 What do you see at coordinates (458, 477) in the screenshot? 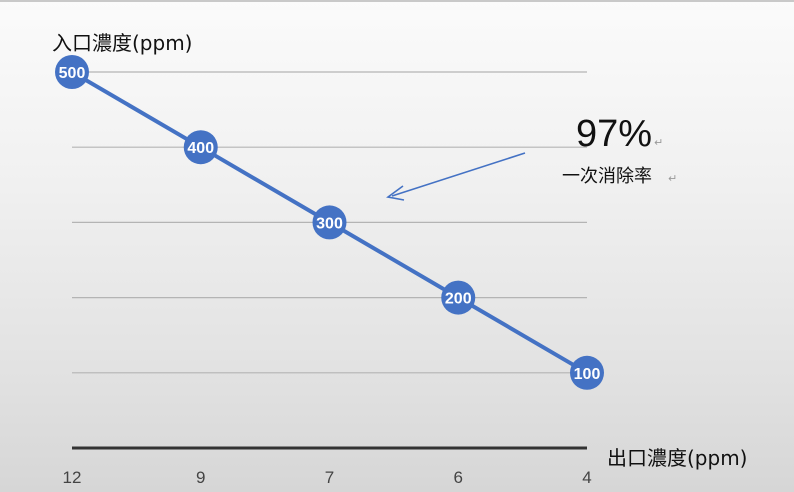
I see `x-tick-label: 6` at bounding box center [458, 477].